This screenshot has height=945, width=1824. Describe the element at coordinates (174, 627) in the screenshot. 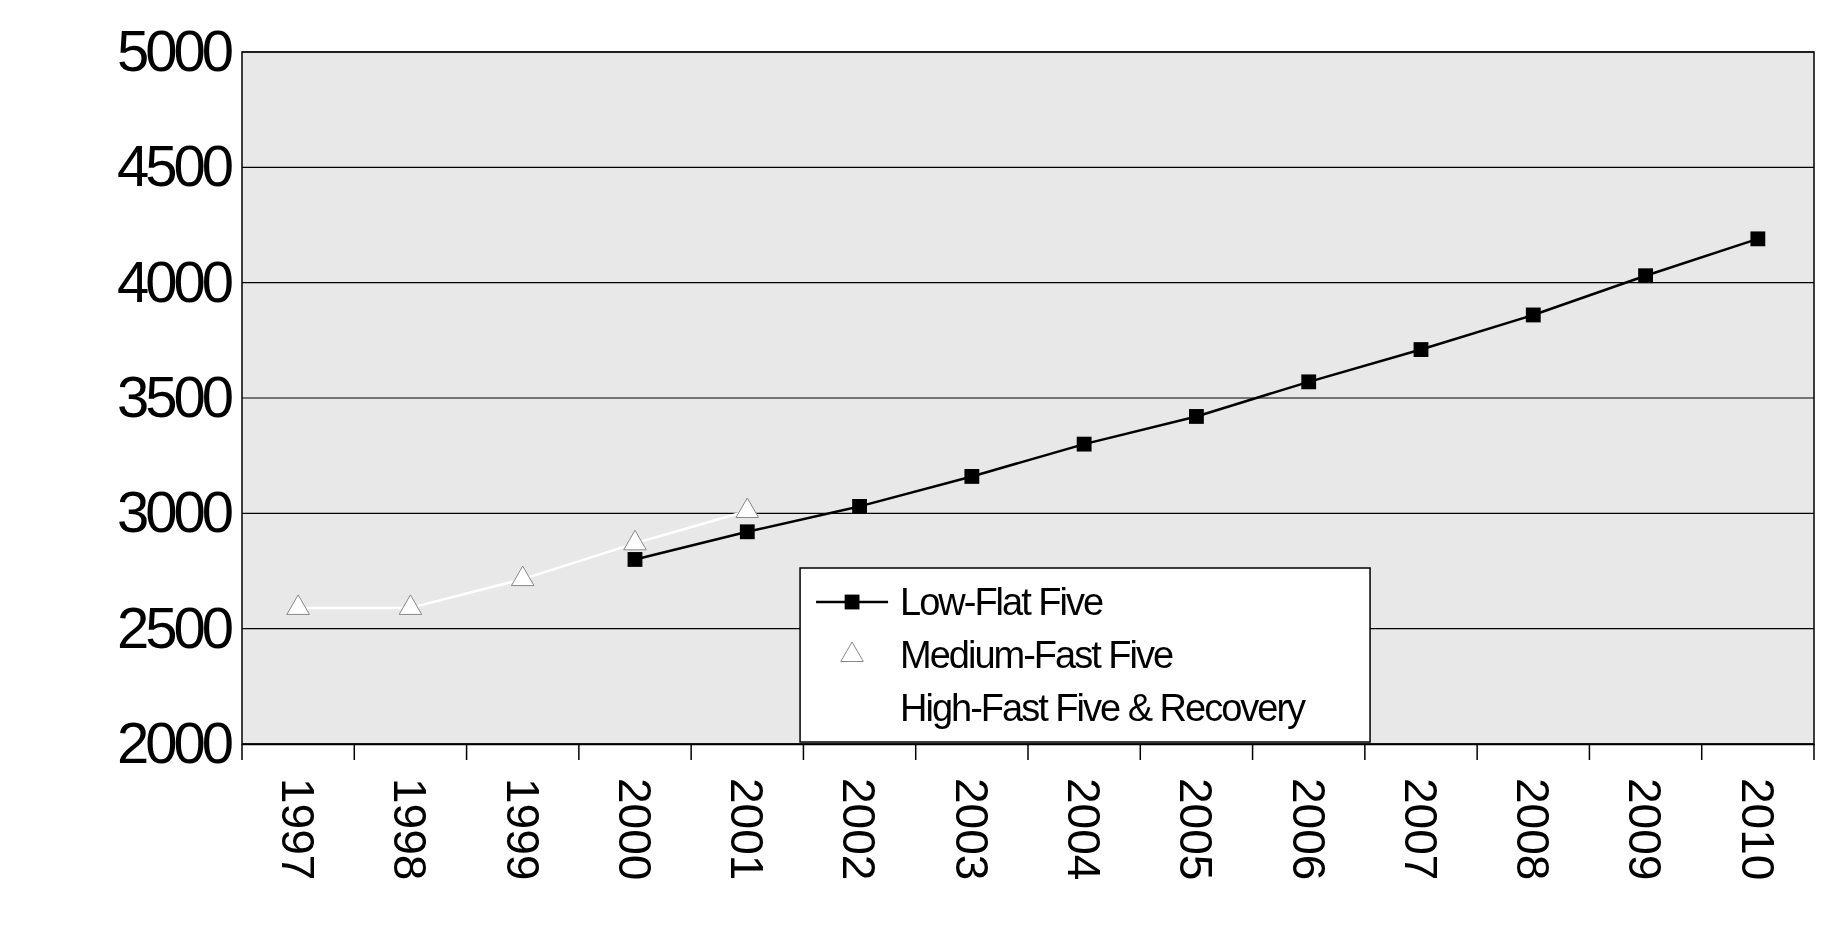

I see `y-tick-label: 2500` at that location.